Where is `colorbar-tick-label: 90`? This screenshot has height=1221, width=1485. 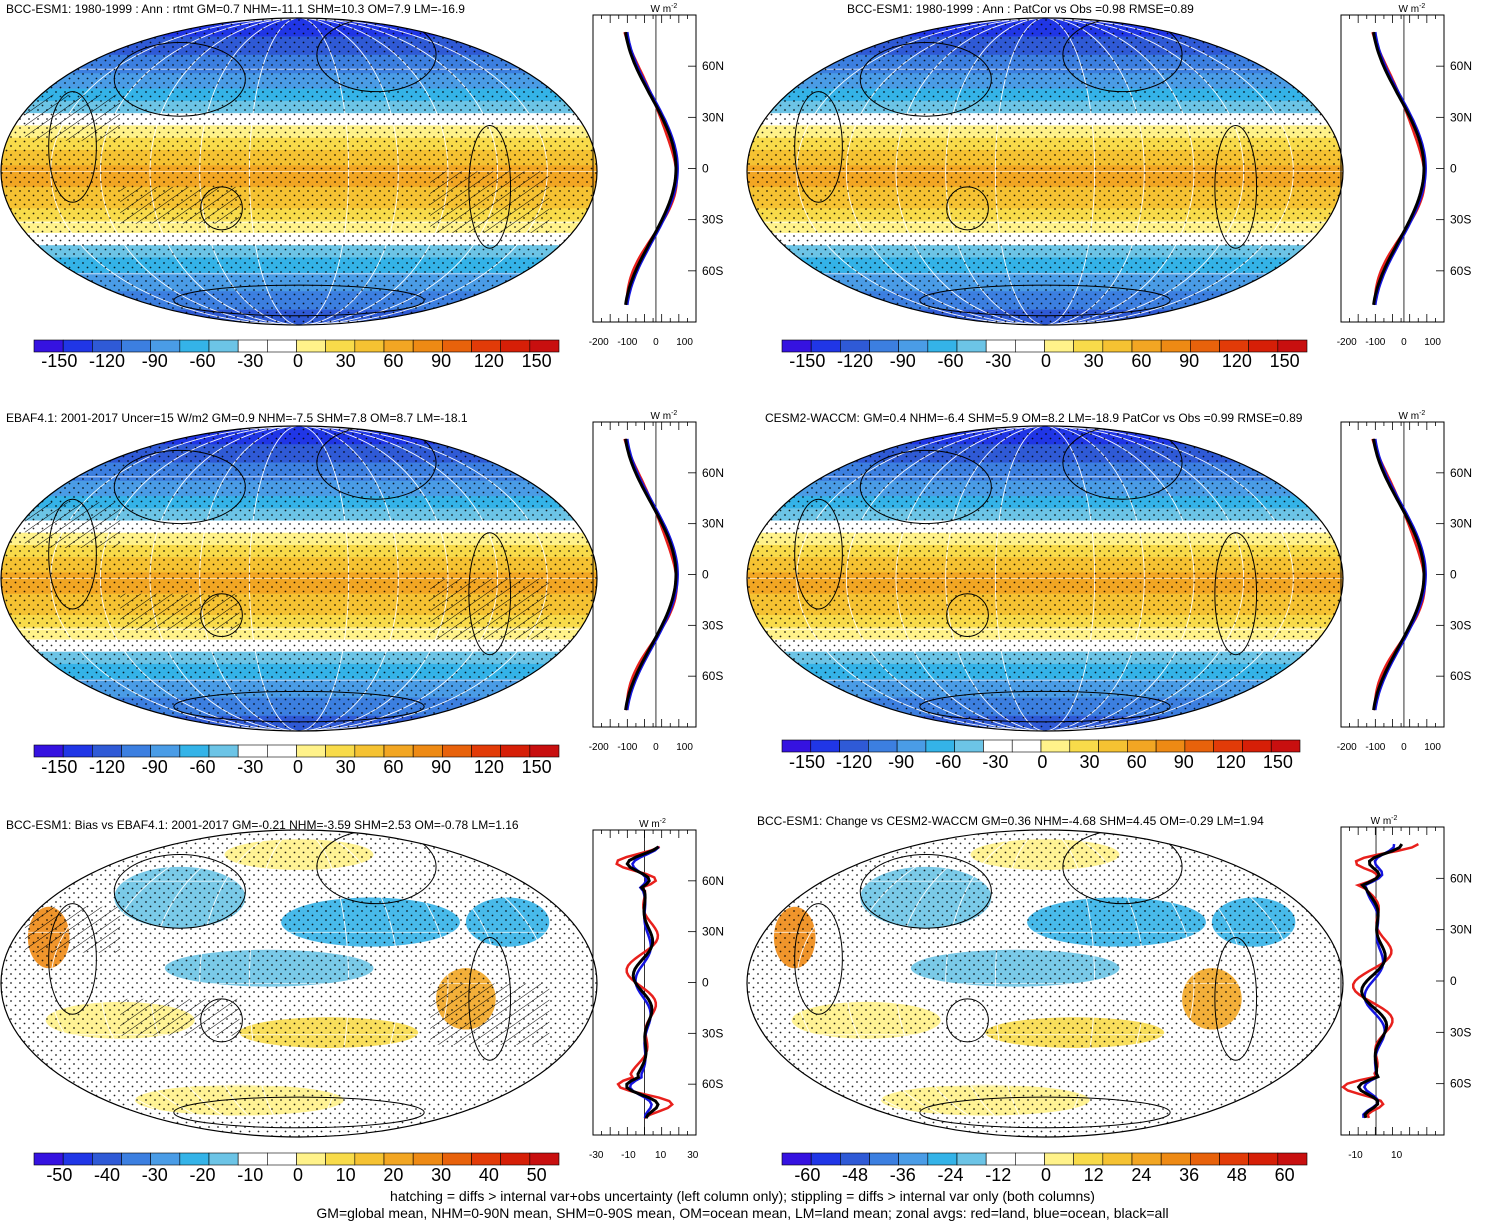
colorbar-tick-label: 90 is located at coordinates (1184, 762).